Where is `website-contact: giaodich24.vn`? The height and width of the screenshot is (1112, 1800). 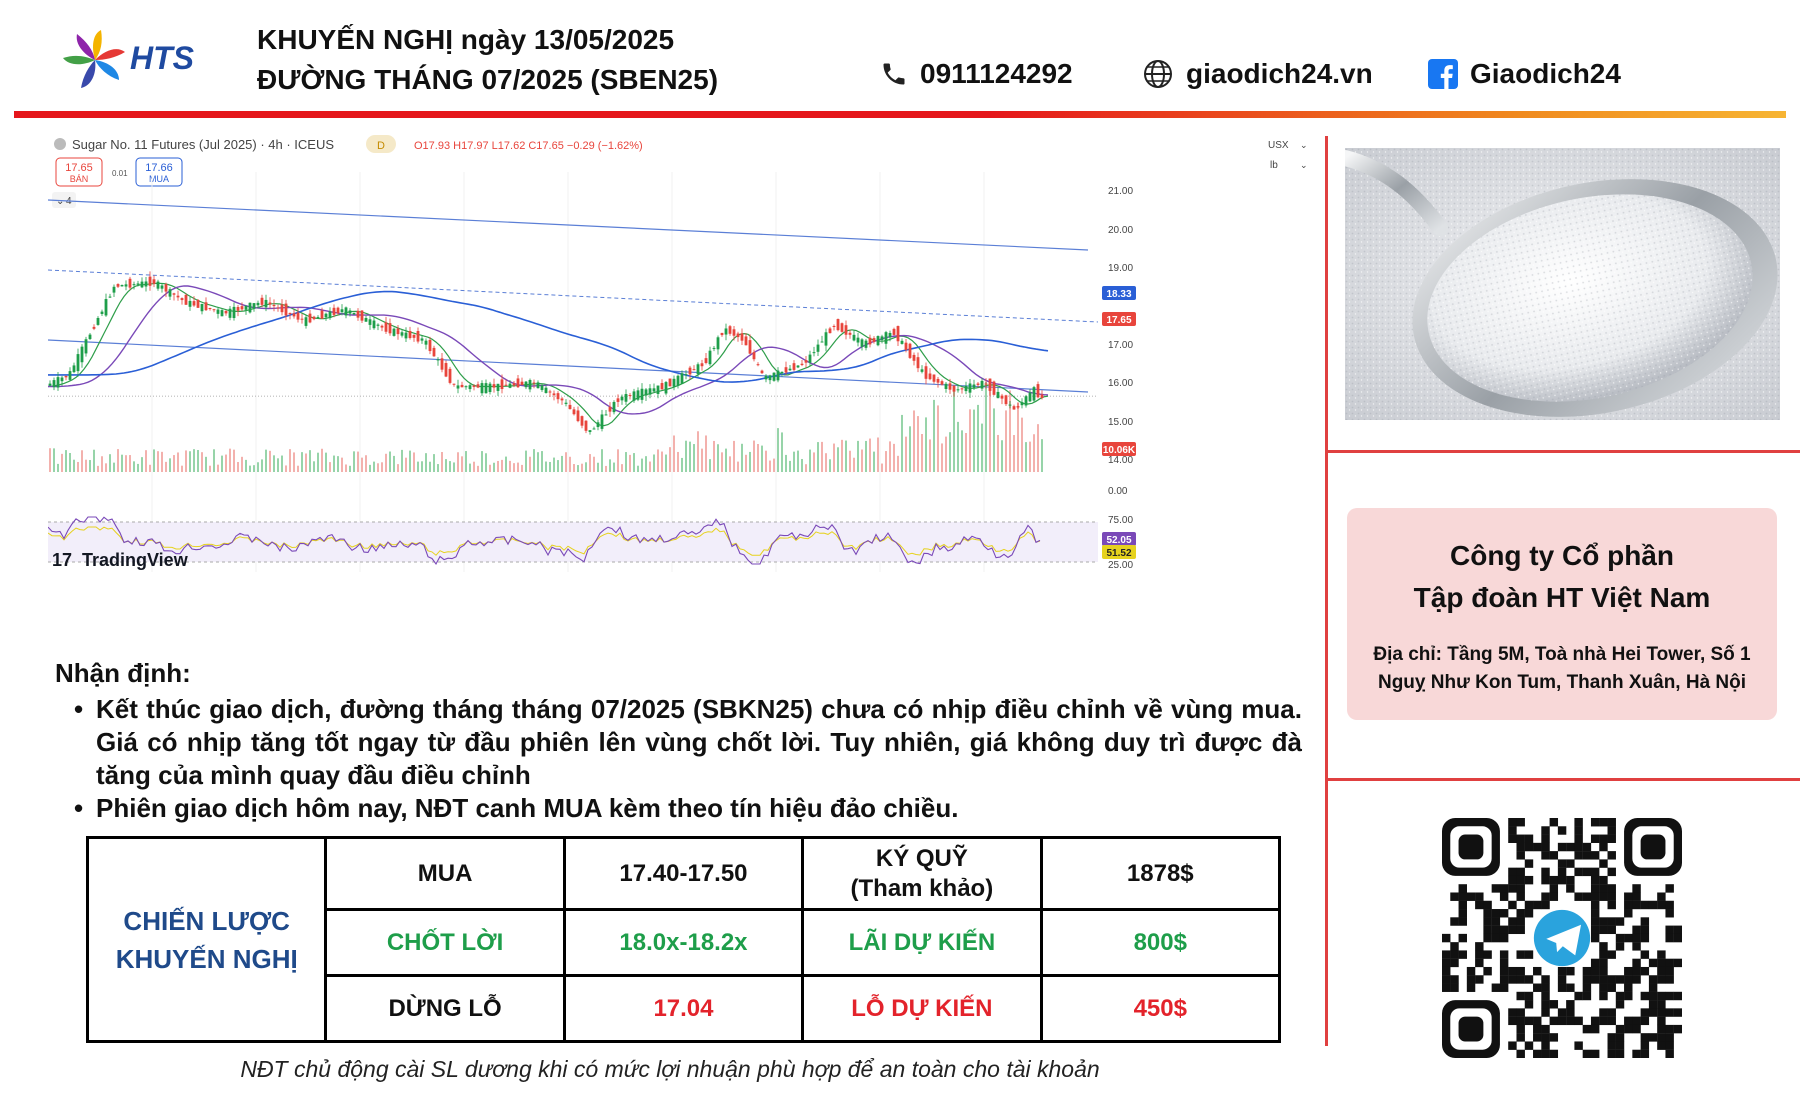
website-contact: giaodich24.vn is located at coordinates (1257, 74).